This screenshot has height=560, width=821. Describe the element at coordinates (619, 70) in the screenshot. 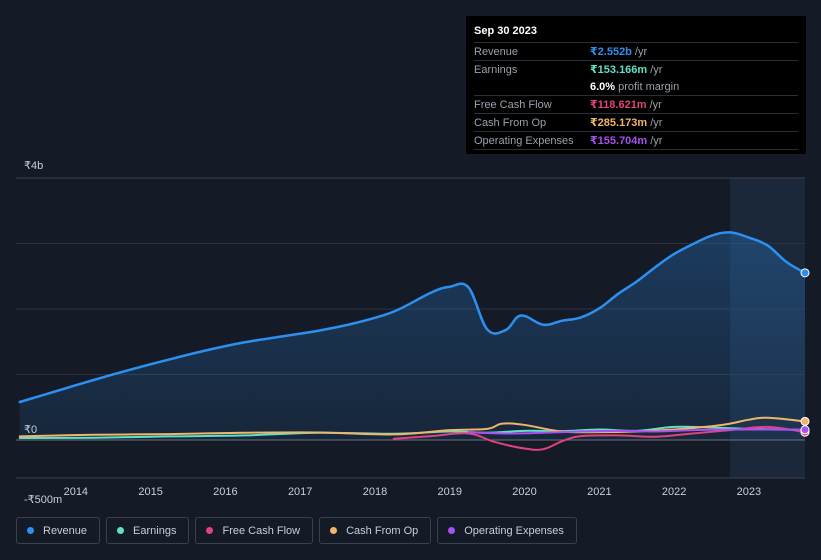

I see `tooltip-value: ₹153.166m` at that location.